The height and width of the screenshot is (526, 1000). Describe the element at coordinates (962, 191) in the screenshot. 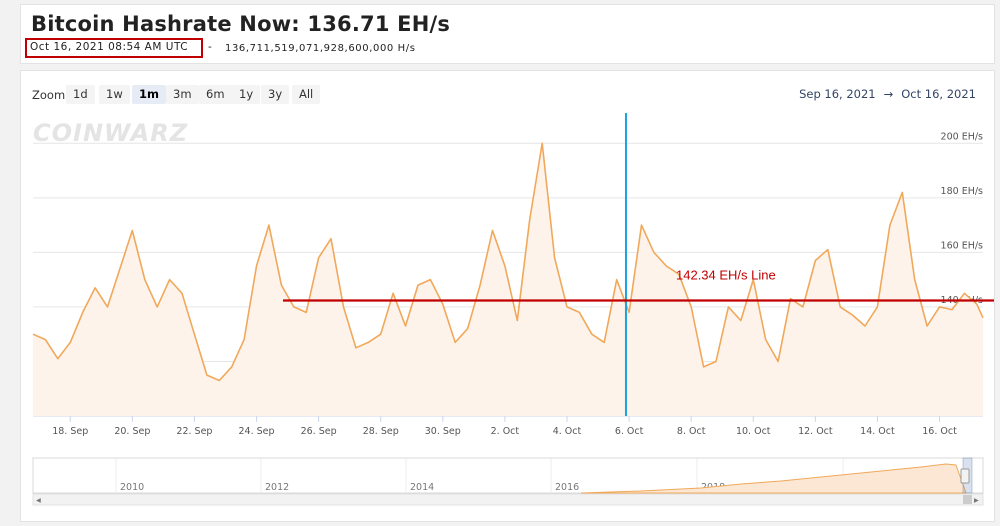

I see `y-tick-label: 180 EH/s` at that location.